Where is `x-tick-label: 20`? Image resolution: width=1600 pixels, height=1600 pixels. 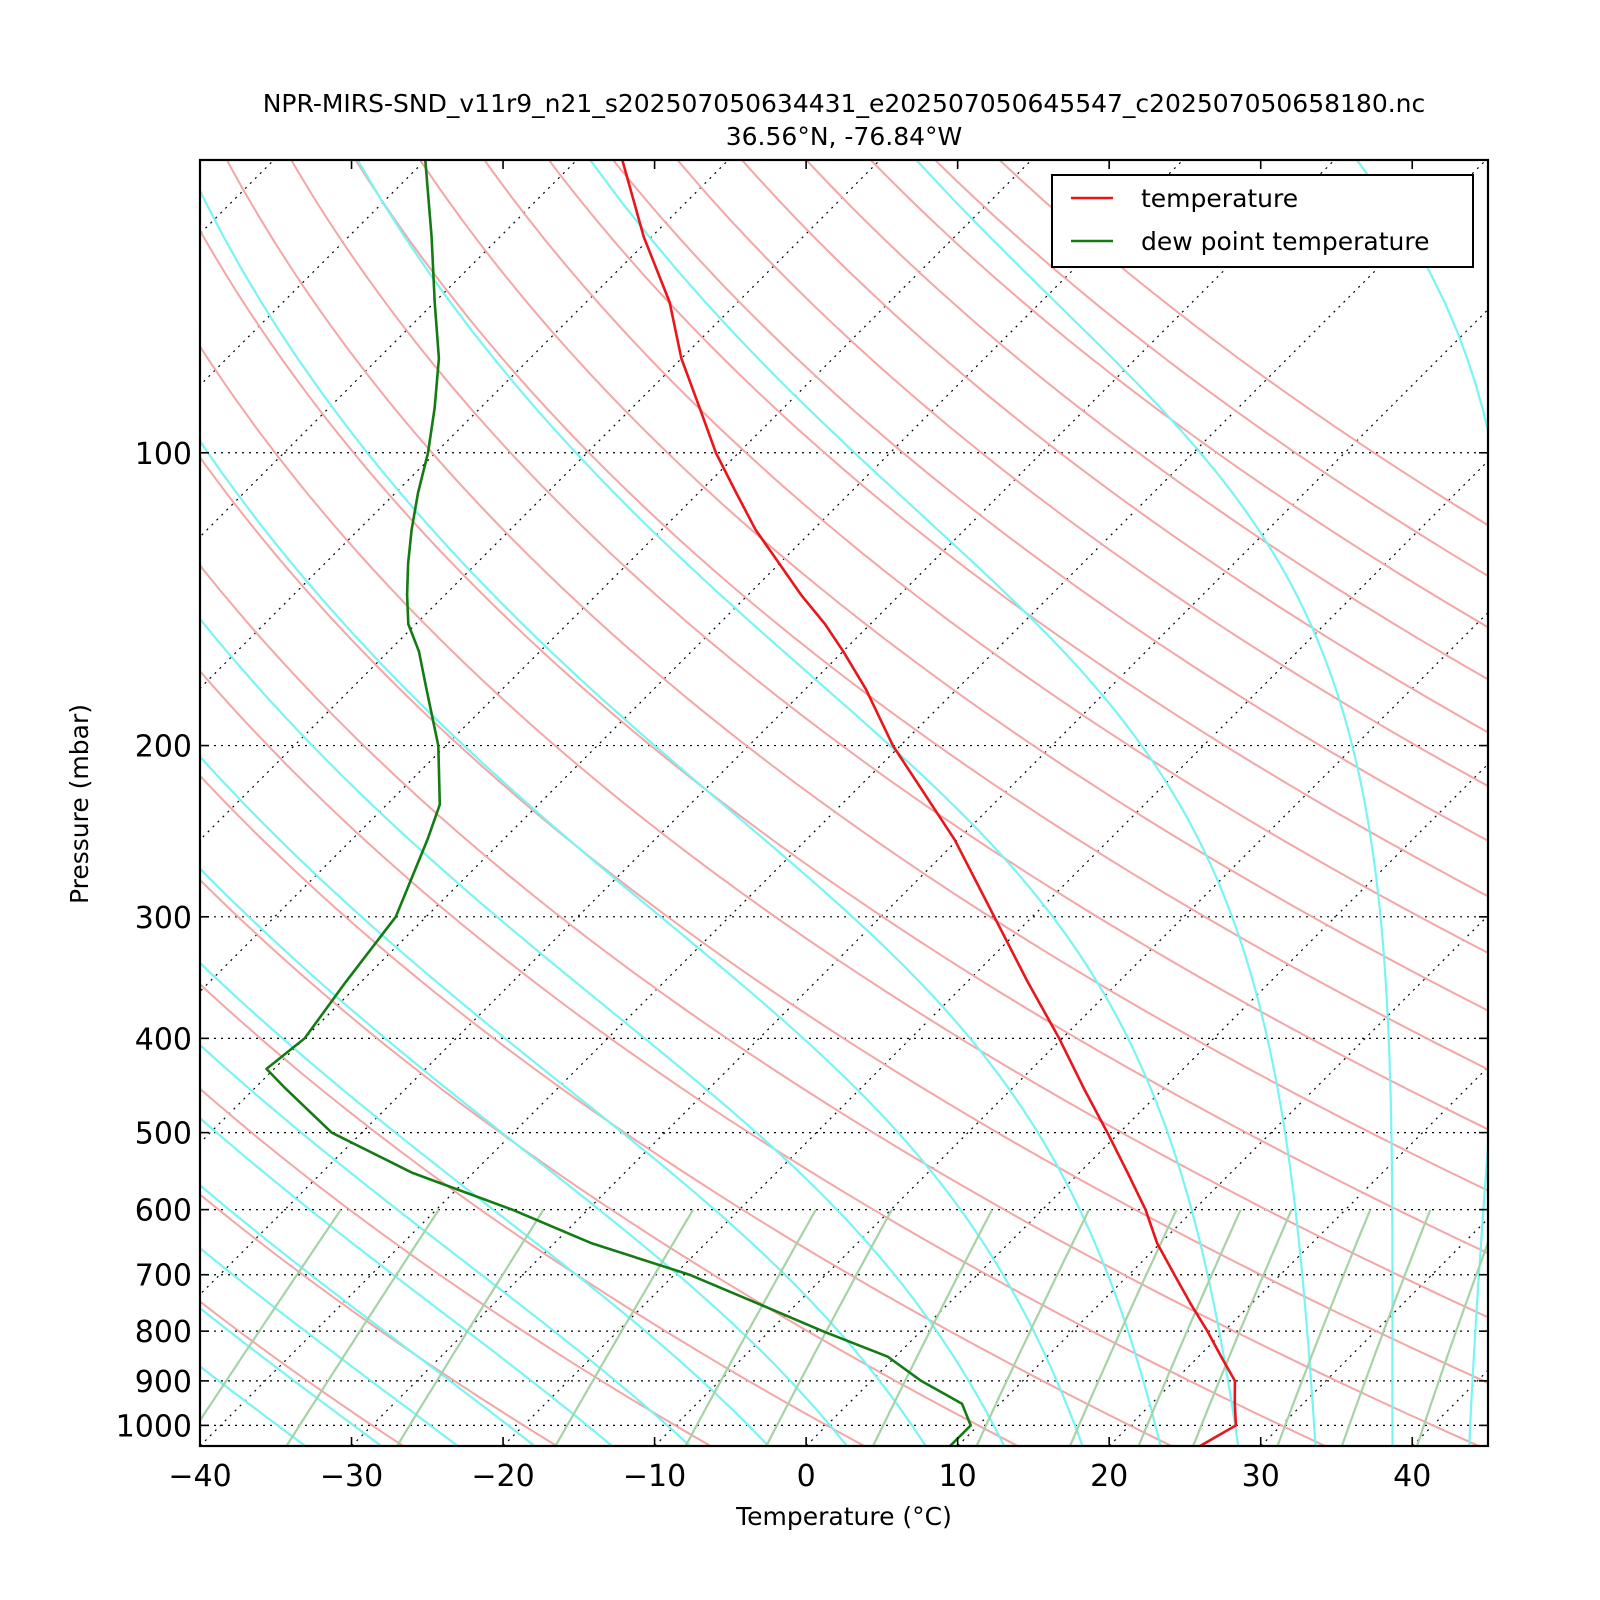 x-tick-label: 20 is located at coordinates (1109, 1476).